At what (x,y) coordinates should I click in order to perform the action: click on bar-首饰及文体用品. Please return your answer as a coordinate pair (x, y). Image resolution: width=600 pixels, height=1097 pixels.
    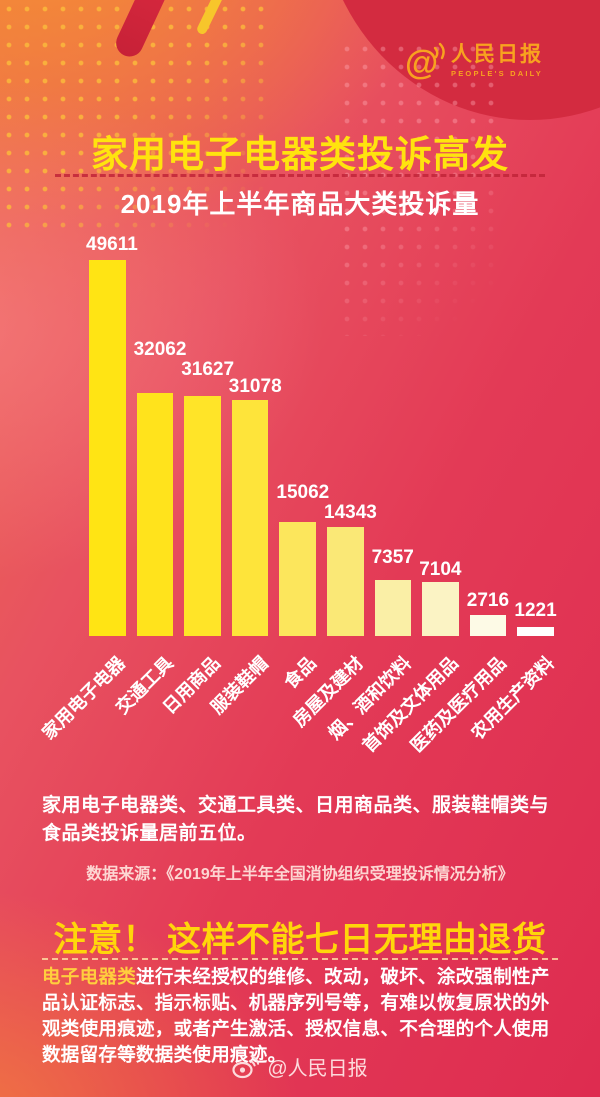
    Looking at the image, I should click on (440, 609).